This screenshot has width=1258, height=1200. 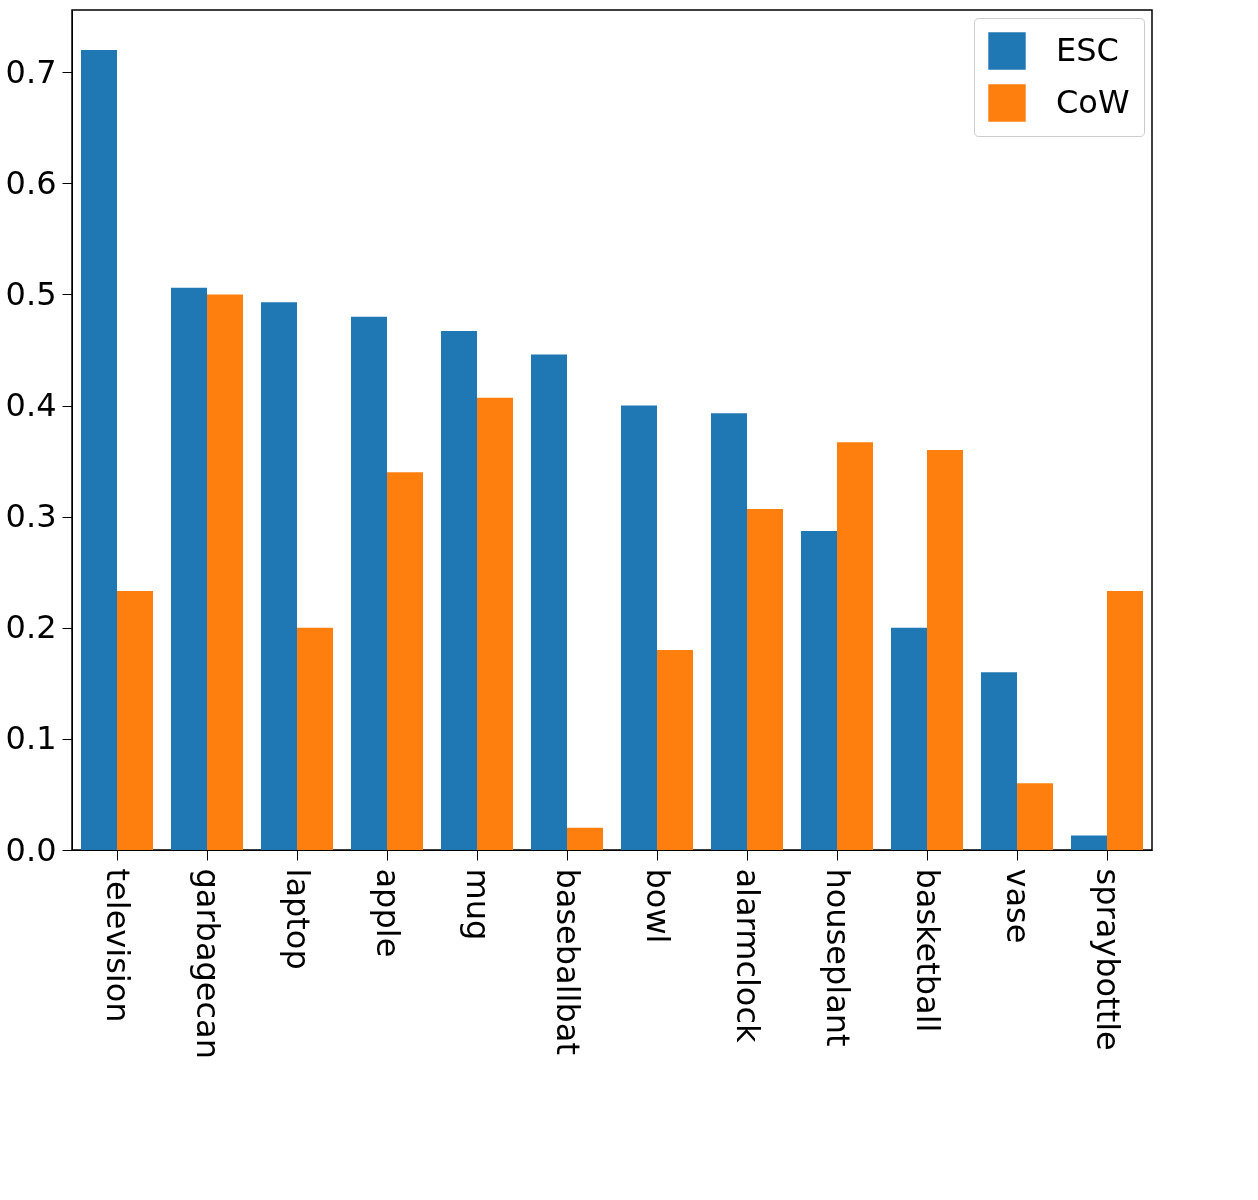 I want to click on legend-label: CoW, so click(x=1093, y=102).